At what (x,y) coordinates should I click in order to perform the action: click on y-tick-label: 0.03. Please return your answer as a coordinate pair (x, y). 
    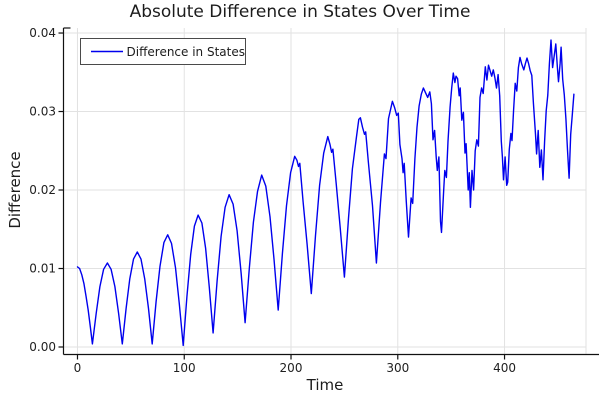
    Looking at the image, I should click on (42, 112).